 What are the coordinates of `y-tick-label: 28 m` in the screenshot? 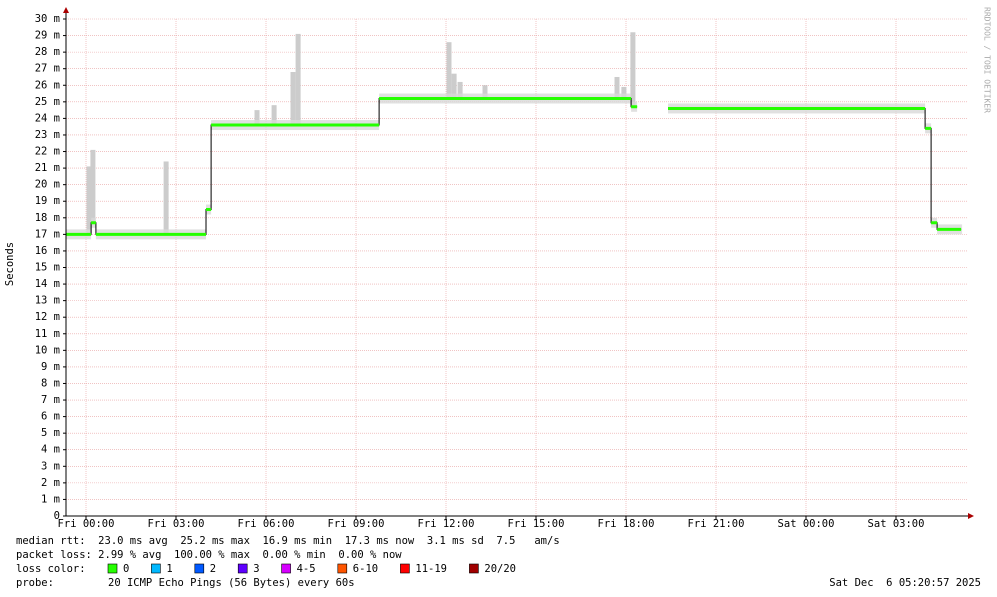 It's located at (47, 52).